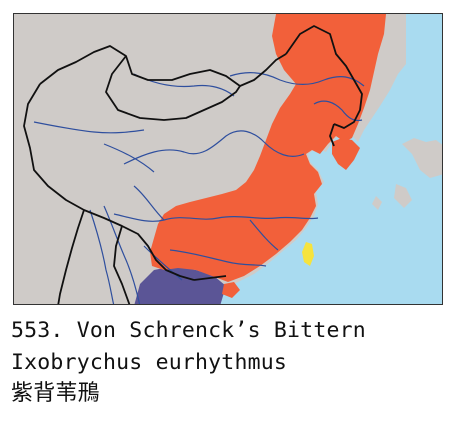 The width and height of the screenshot is (454, 424). What do you see at coordinates (71, 256) in the screenshot?
I see `border-india-sw` at bounding box center [71, 256].